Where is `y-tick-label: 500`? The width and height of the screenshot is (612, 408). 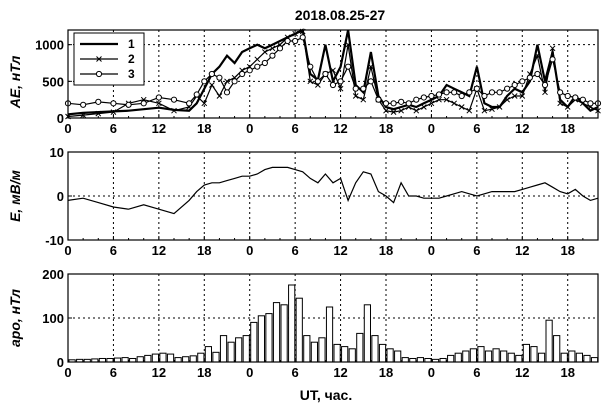
y-tick-label: 500 is located at coordinates (53, 81).